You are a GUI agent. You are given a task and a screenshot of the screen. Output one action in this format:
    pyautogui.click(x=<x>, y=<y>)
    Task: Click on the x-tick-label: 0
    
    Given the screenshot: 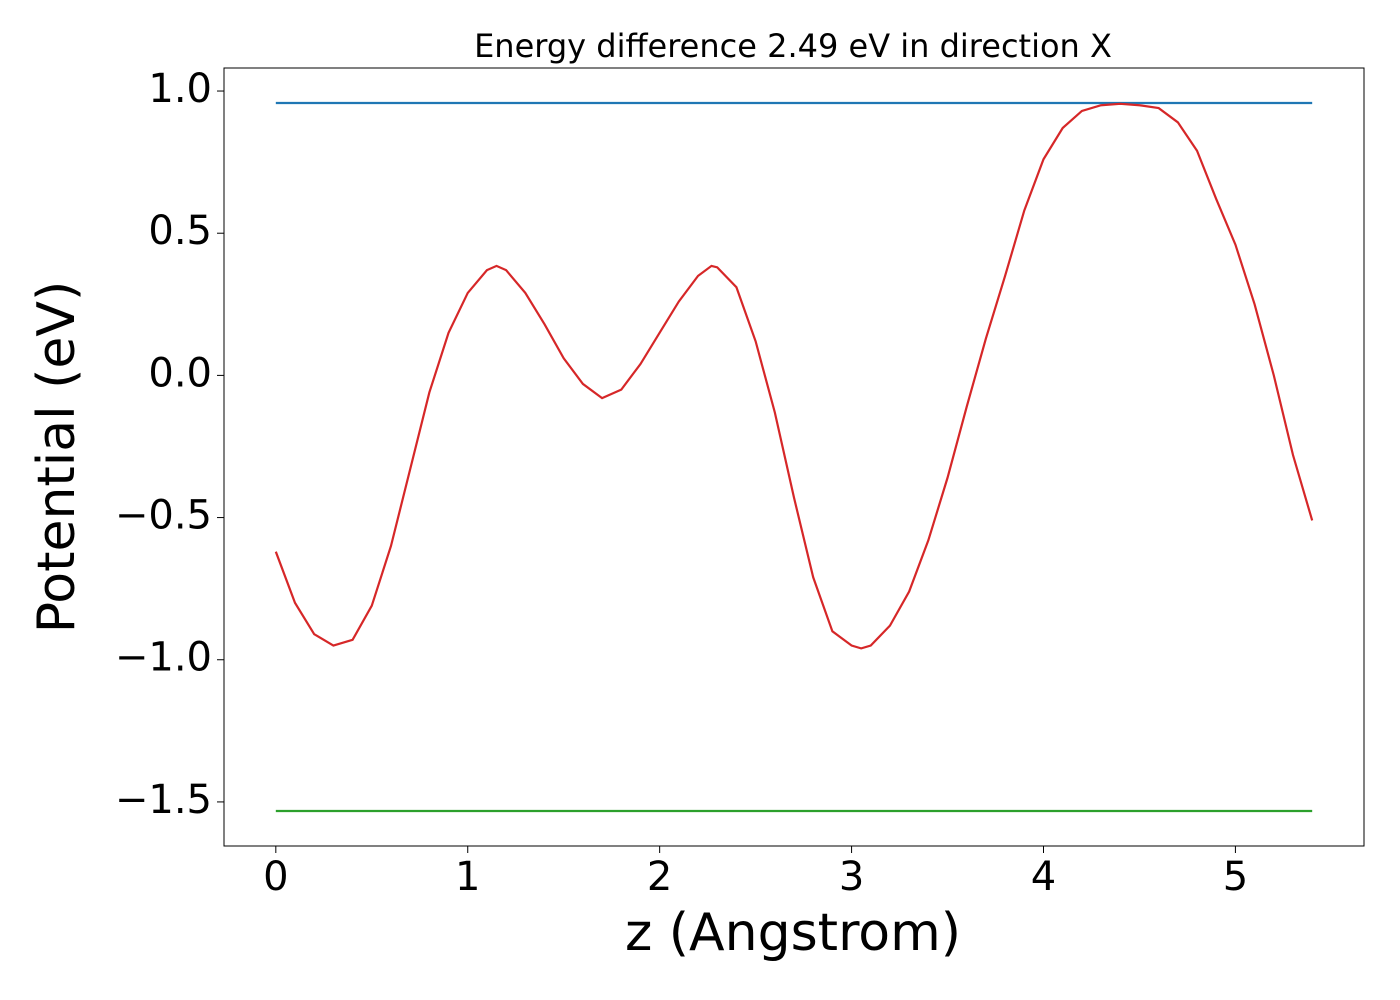 What is the action you would take?
    pyautogui.click(x=275, y=877)
    